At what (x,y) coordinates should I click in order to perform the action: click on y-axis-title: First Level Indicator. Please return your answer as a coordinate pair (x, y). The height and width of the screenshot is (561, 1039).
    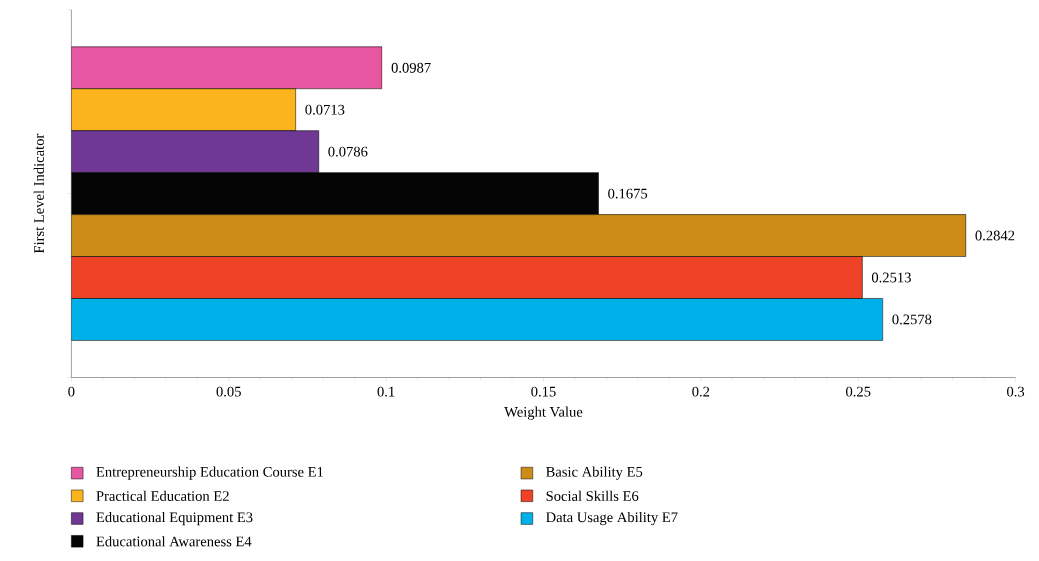
    Looking at the image, I should click on (38, 193).